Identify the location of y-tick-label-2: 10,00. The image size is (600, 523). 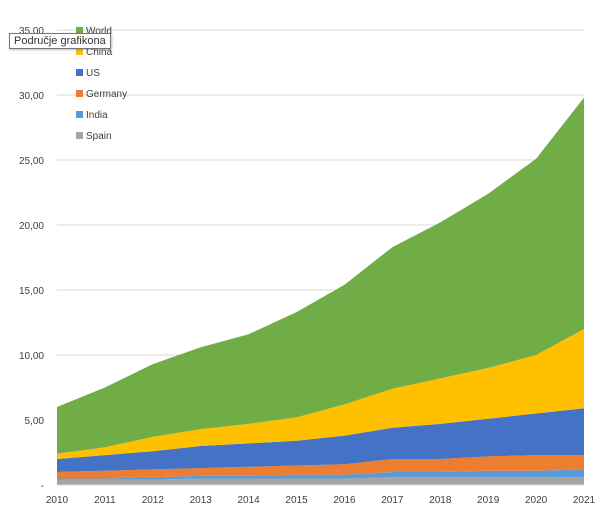
(31, 356).